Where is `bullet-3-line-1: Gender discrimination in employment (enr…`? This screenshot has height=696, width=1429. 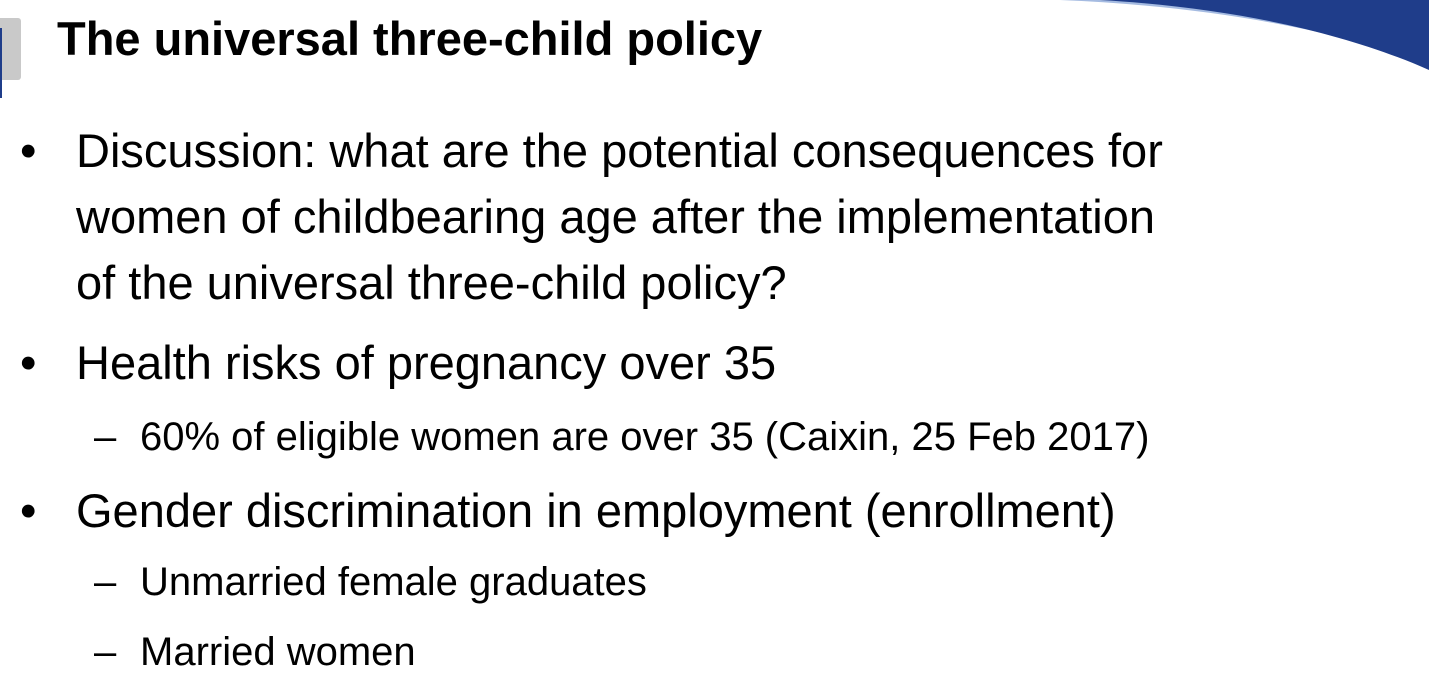
bullet-3-line-1: Gender discrimination in employment (enr… is located at coordinates (596, 510).